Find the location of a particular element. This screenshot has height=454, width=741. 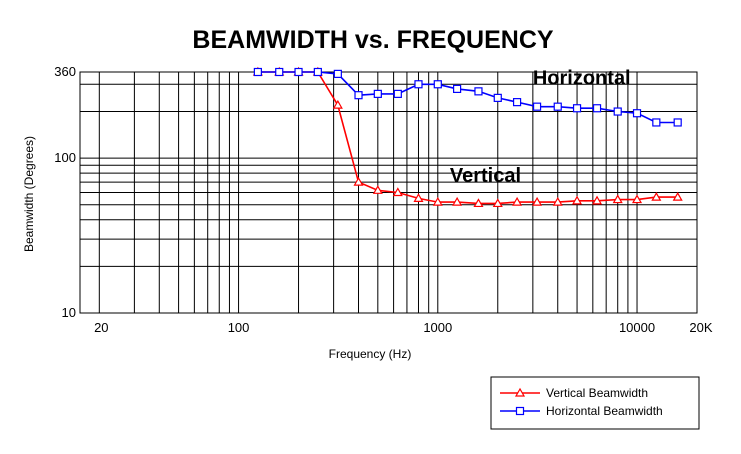

legend-box is located at coordinates (595, 403).